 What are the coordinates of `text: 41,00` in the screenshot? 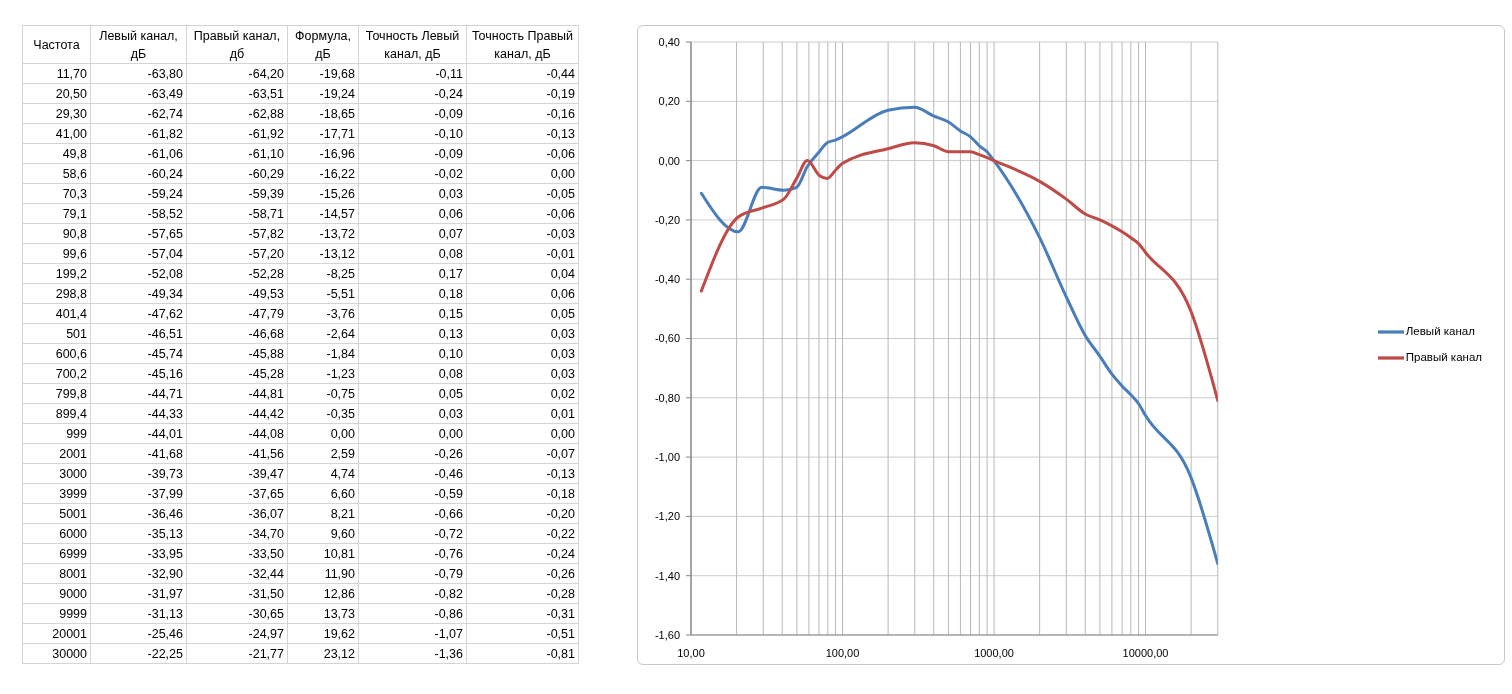 It's located at (71, 133).